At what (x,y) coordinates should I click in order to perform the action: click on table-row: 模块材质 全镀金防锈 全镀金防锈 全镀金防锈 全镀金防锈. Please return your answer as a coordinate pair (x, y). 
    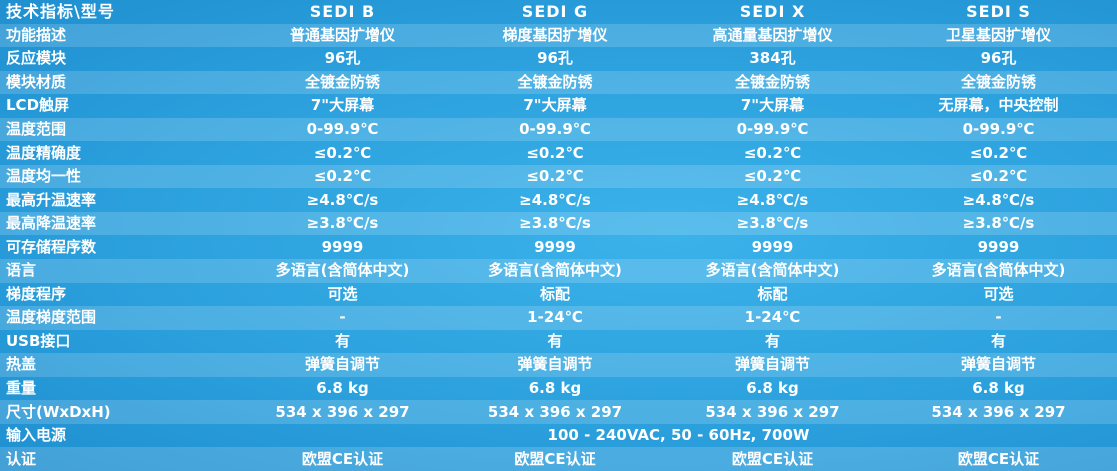
    Looking at the image, I should click on (558, 82).